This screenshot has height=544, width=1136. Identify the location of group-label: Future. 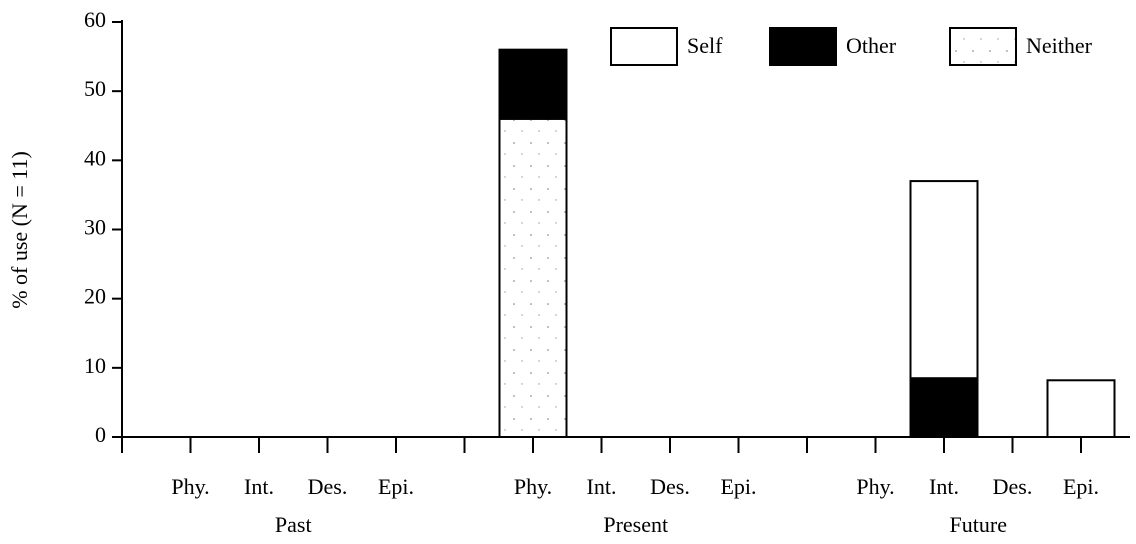
(978, 524).